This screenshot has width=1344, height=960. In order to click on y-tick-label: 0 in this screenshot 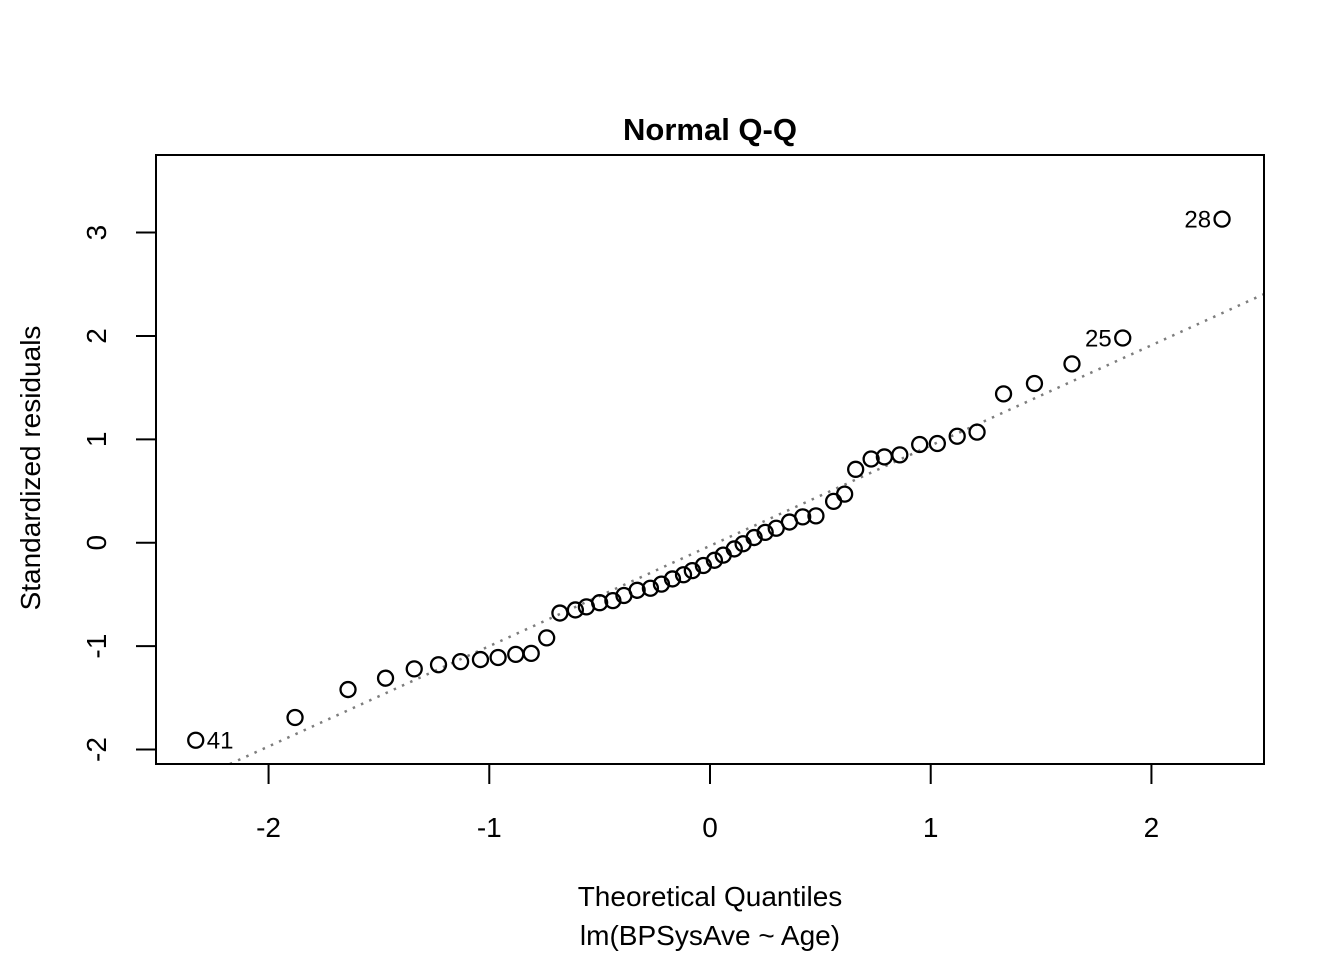, I will do `click(96, 543)`.